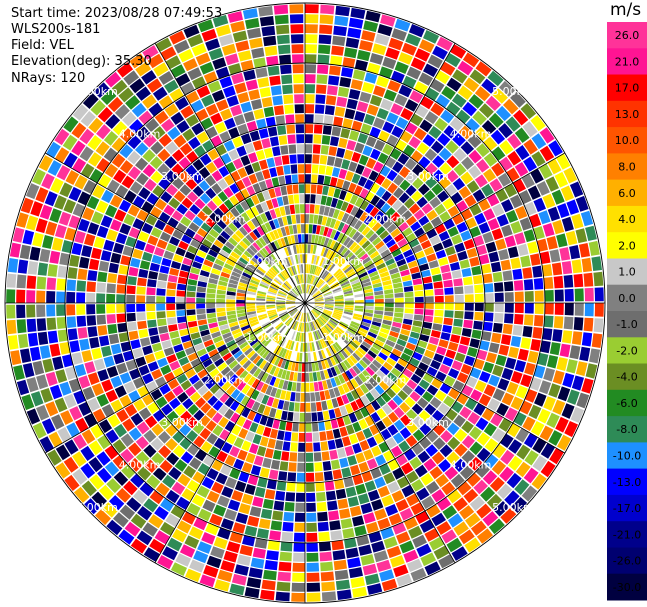 The width and height of the screenshot is (647, 607). I want to click on colorbar-unit: m/s, so click(626, 10).